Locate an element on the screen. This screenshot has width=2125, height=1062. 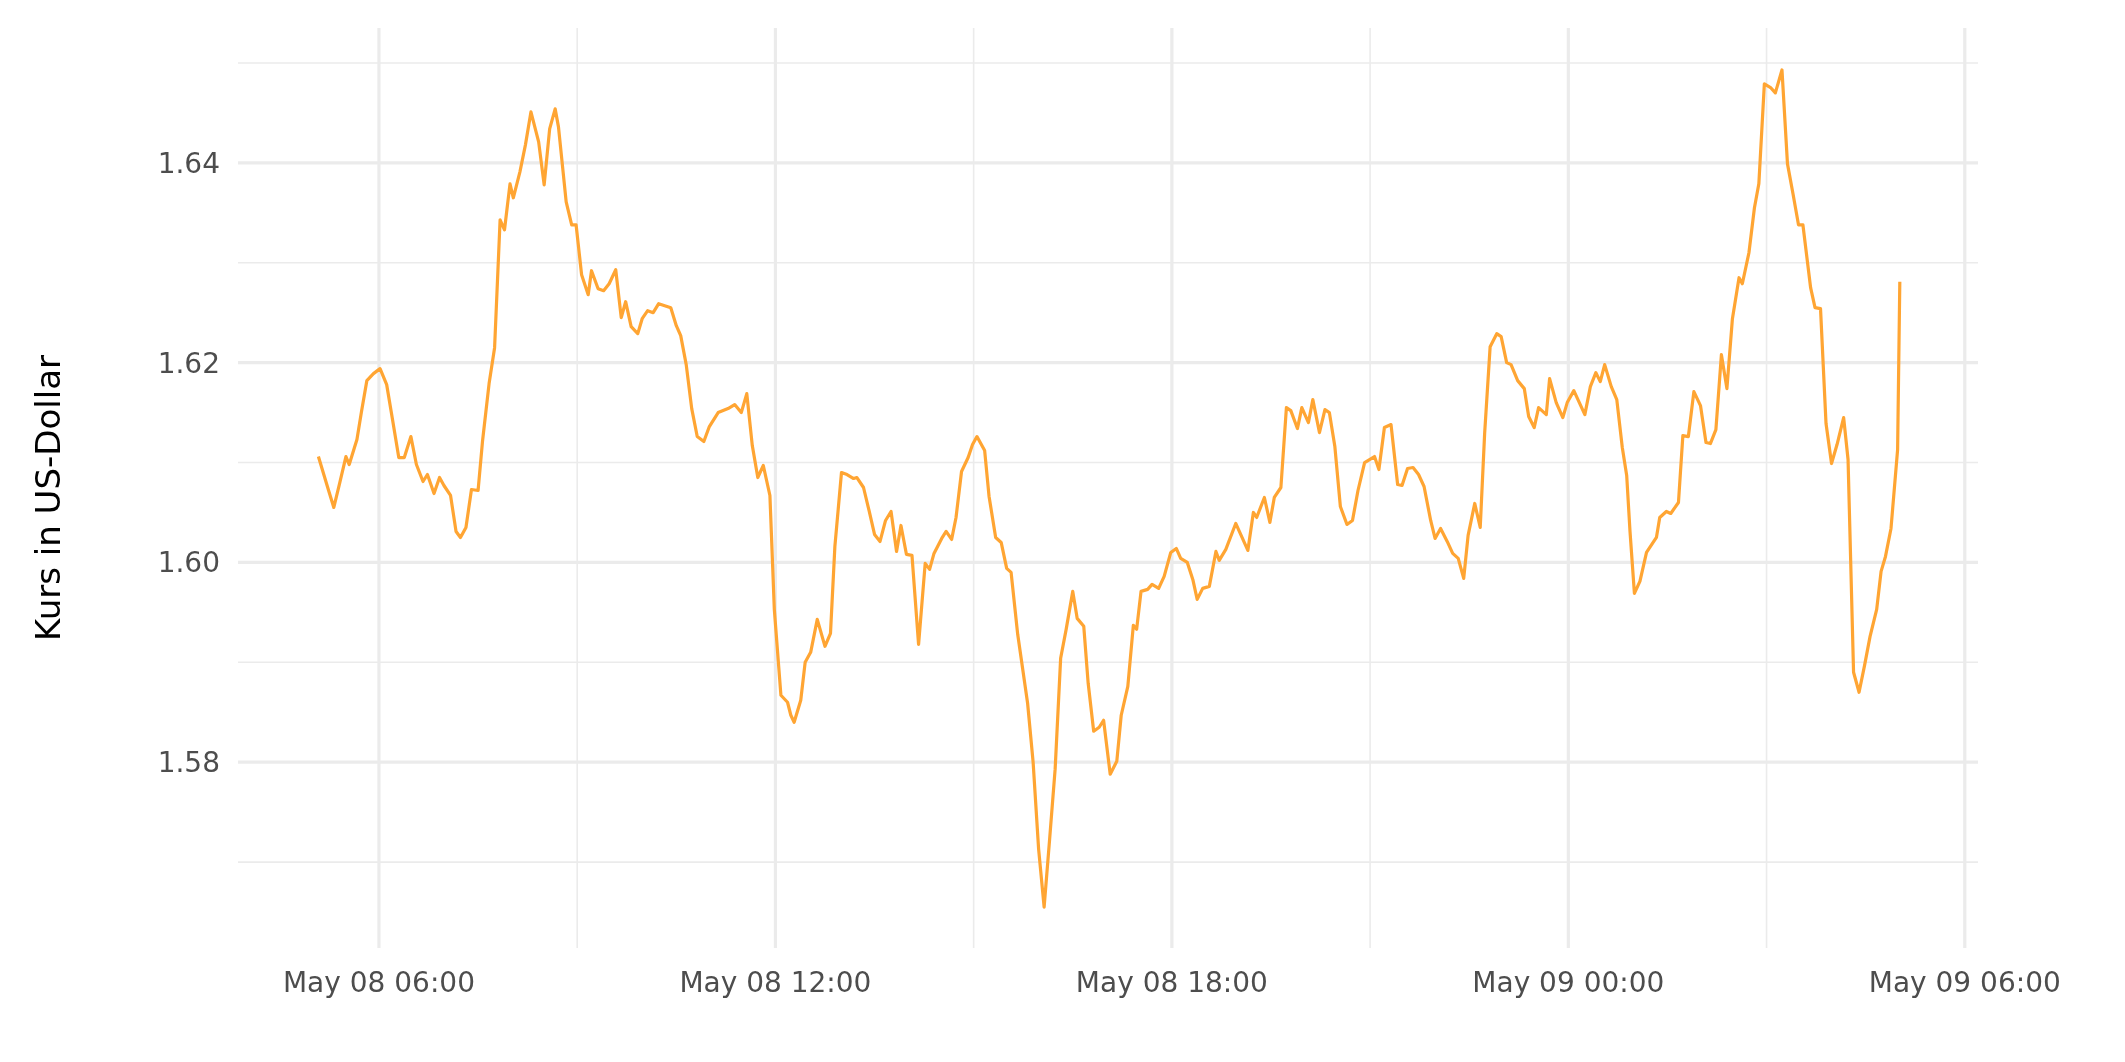
y-axis-title: Kurs in US-Dollar is located at coordinates (48, 498).